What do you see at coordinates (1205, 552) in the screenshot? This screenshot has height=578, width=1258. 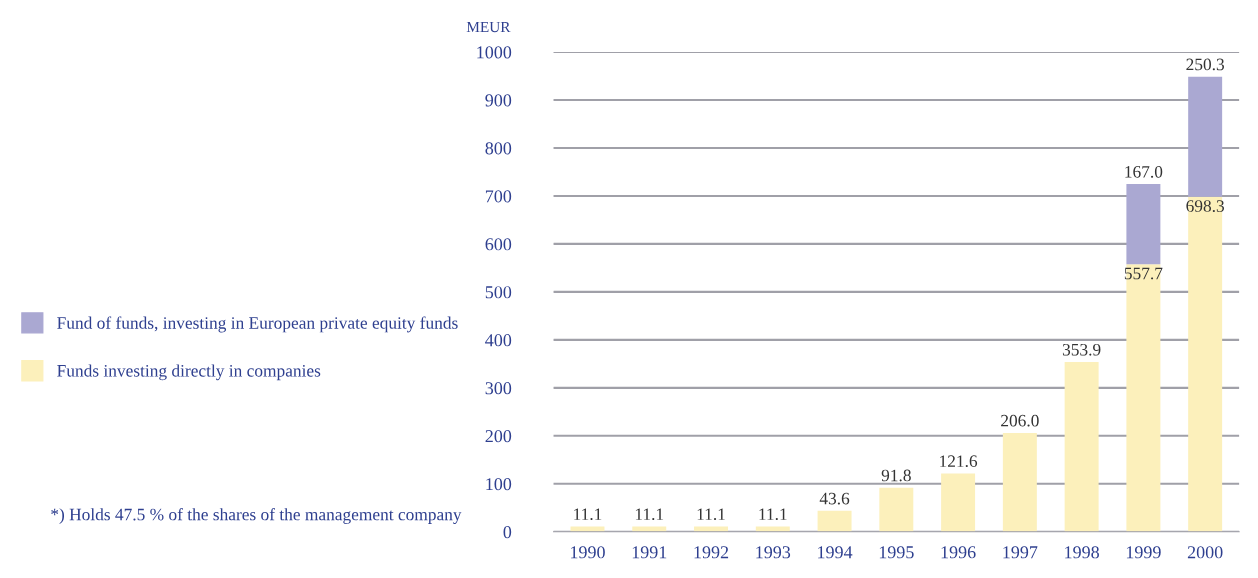 I see `x-tick-label: 2000` at bounding box center [1205, 552].